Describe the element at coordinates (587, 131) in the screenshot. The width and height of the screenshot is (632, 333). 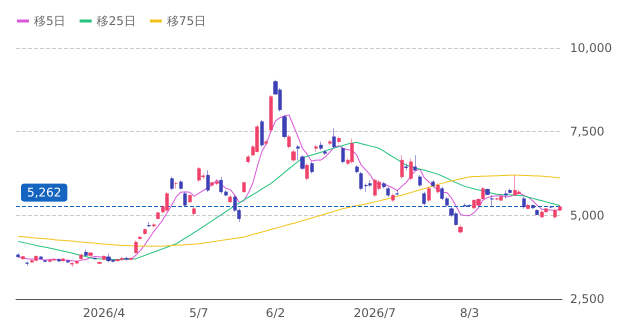
I see `y-tick-label: 7,500` at that location.